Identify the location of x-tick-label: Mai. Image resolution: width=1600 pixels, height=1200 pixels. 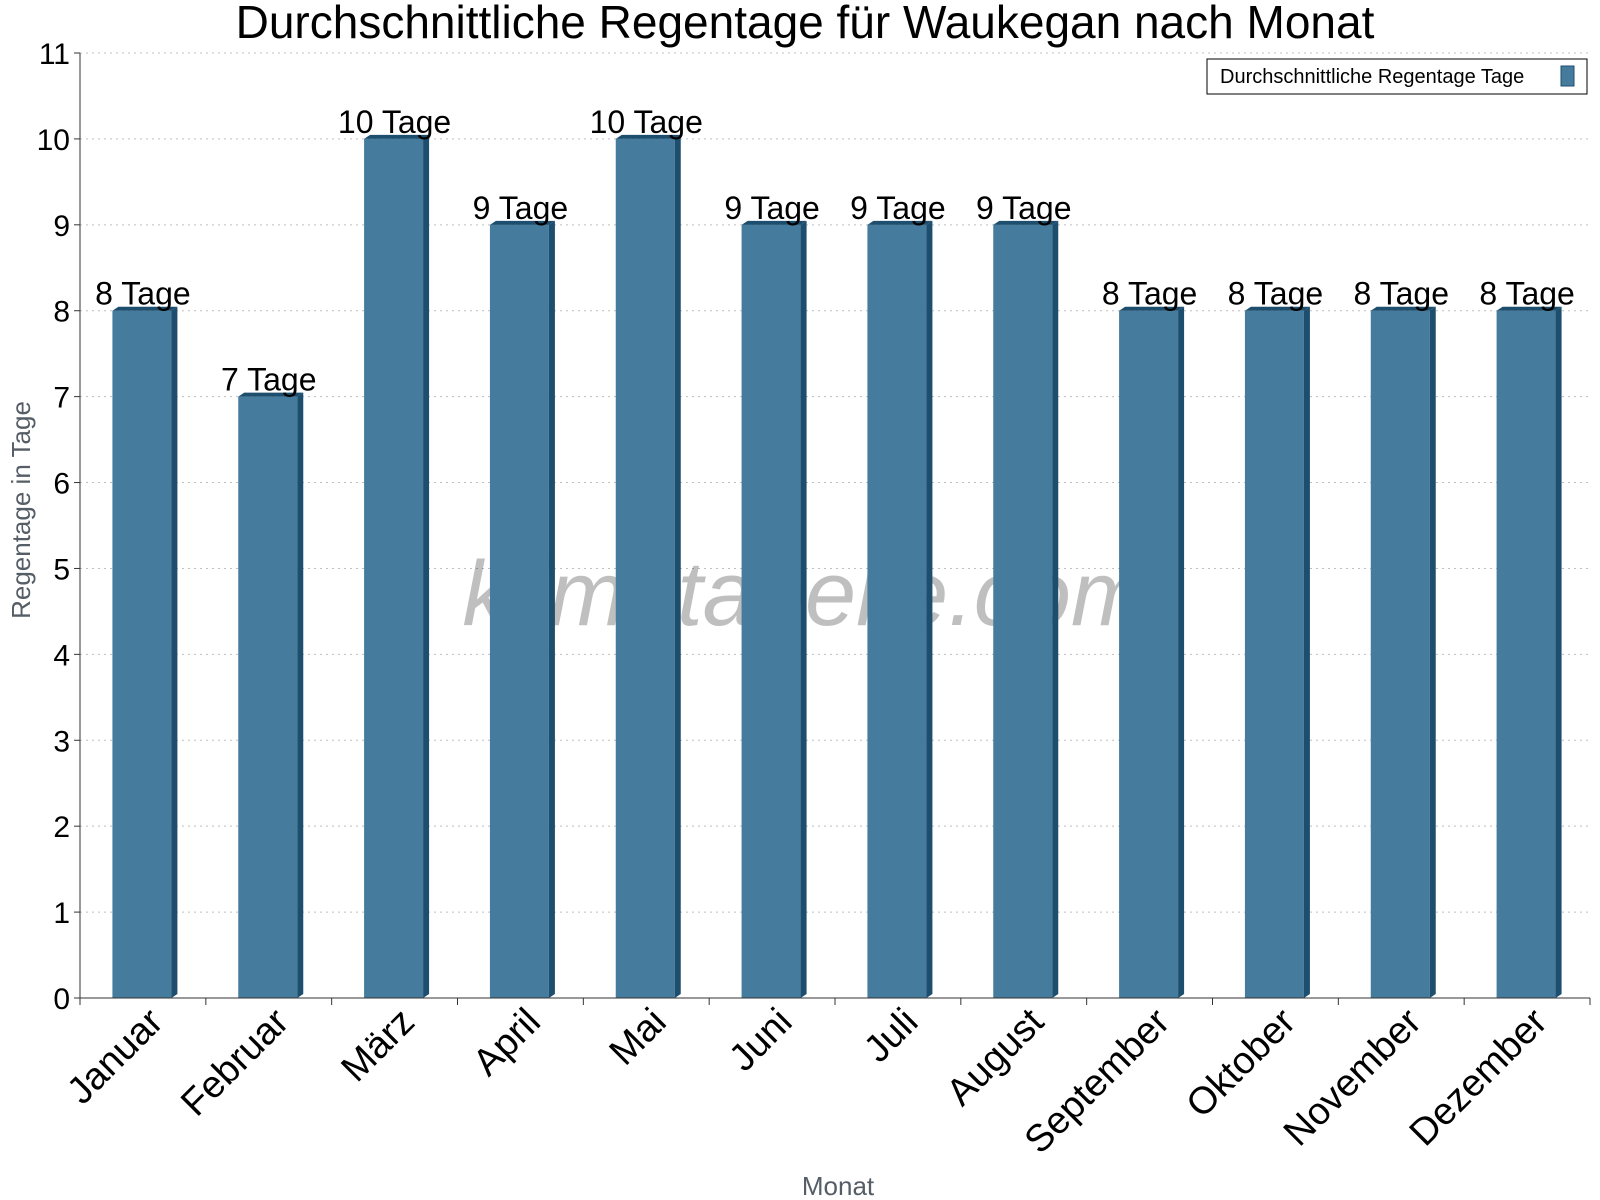
(638, 1037).